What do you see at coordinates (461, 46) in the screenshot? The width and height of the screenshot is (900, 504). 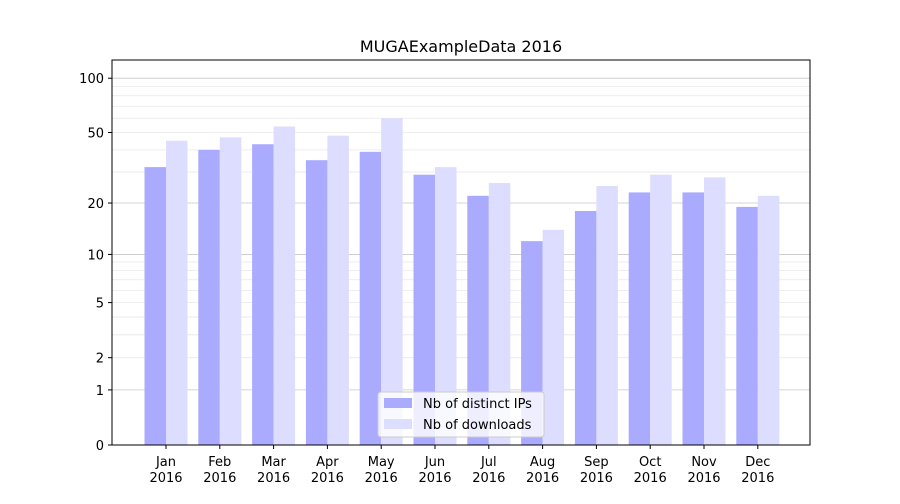 I see `chart-title: MUGAExampleData 2016` at bounding box center [461, 46].